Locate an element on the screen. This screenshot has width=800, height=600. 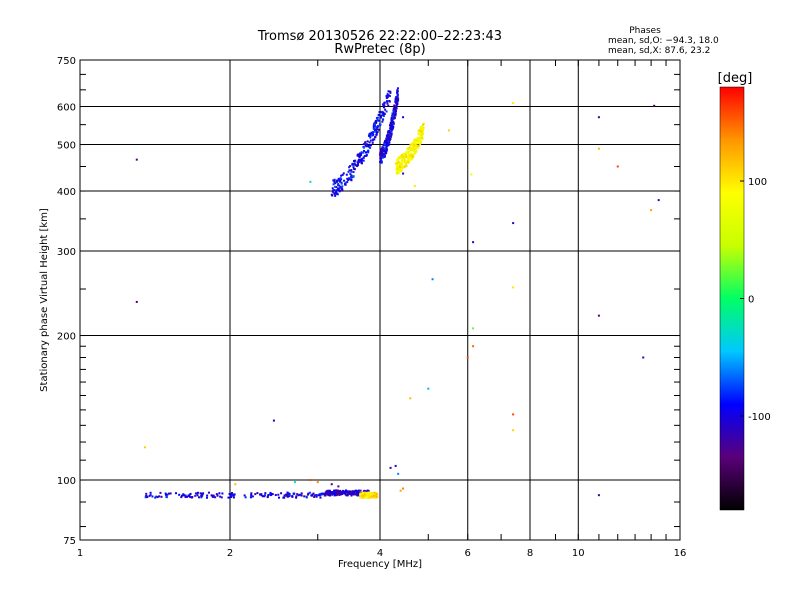
x-tick-label: 4 is located at coordinates (380, 553).